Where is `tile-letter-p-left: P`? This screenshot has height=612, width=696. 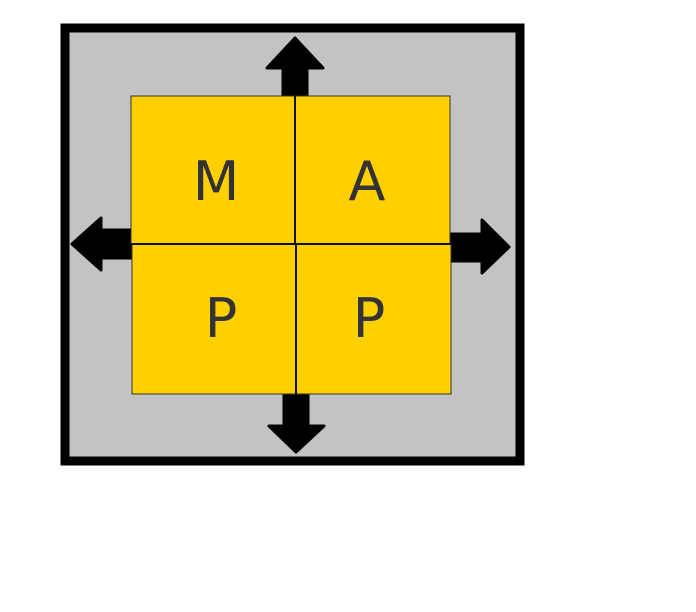
tile-letter-p-left: P is located at coordinates (221, 318).